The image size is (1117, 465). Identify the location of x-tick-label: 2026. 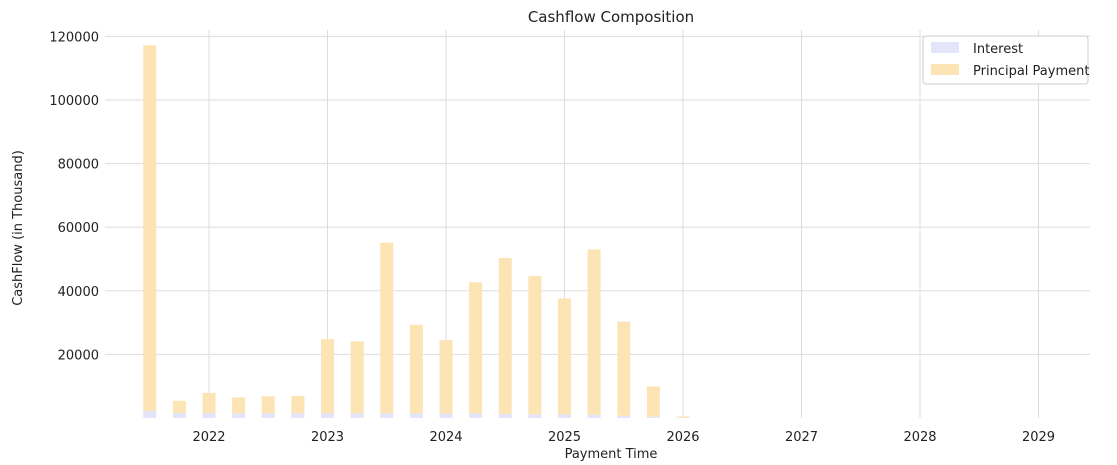
(682, 437).